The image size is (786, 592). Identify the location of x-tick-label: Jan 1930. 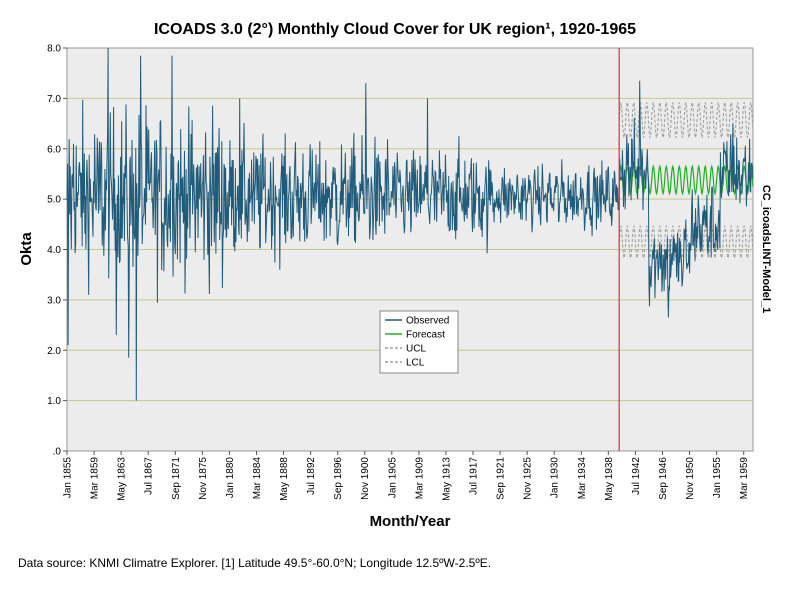
(555, 478).